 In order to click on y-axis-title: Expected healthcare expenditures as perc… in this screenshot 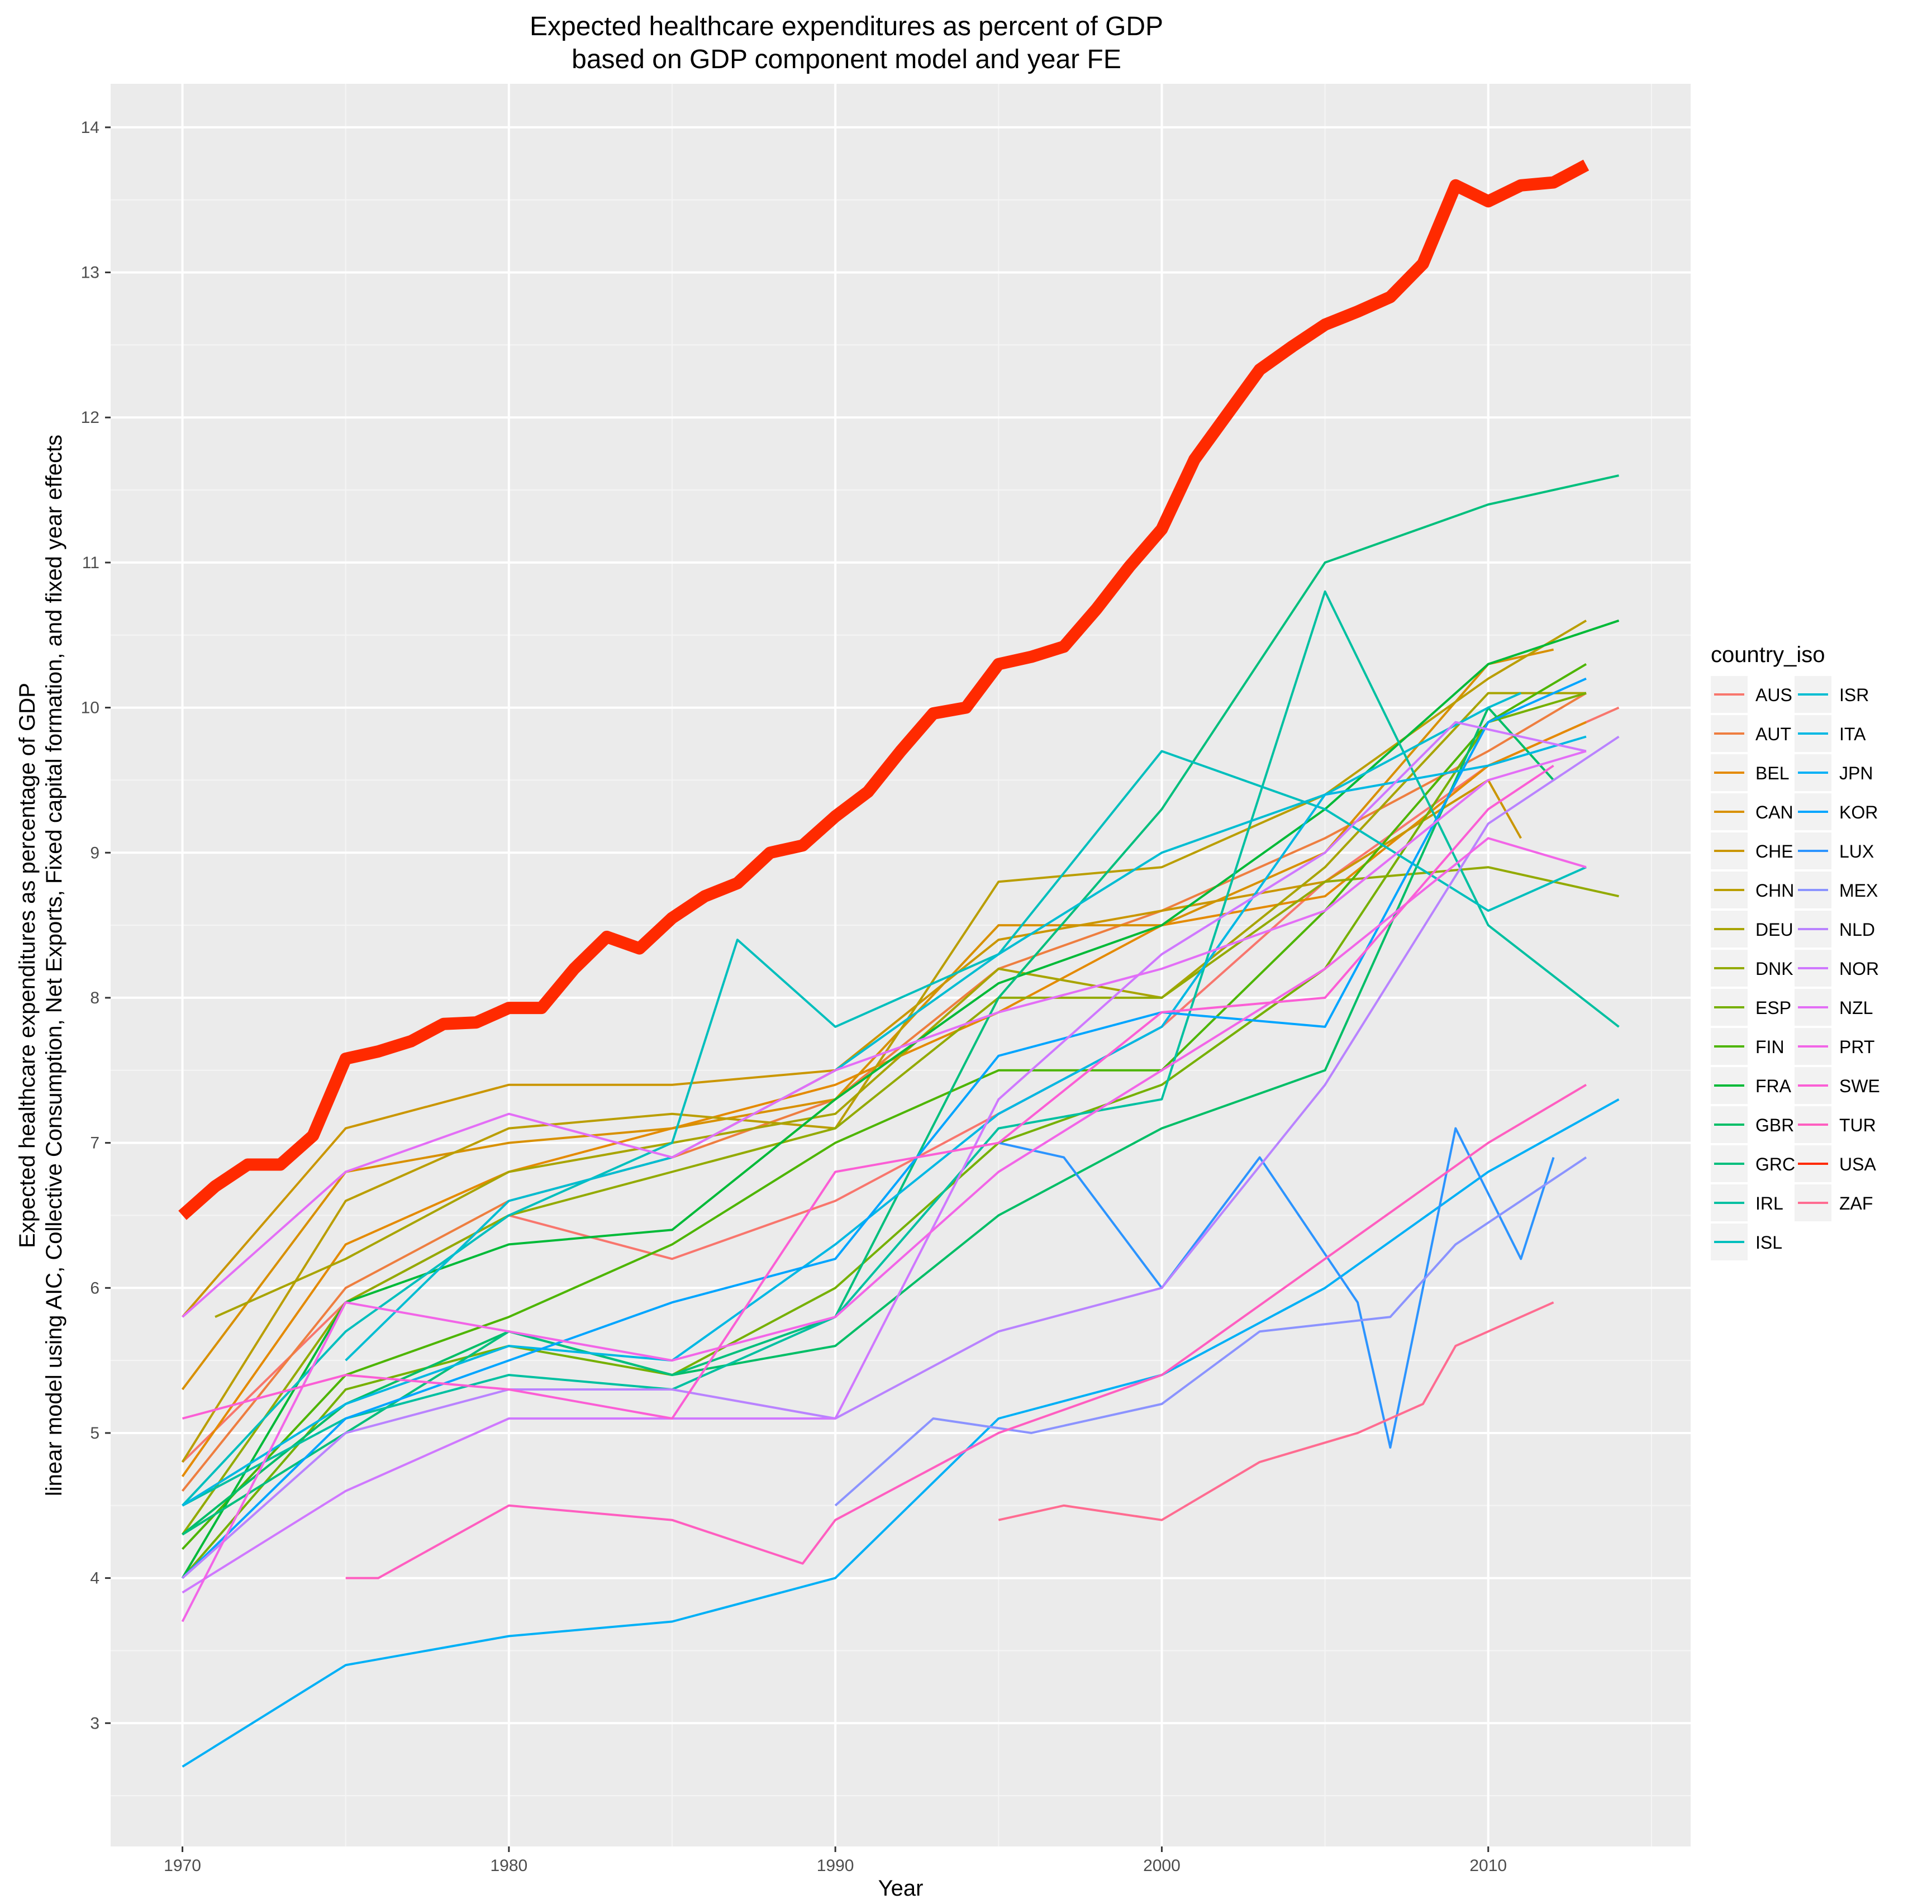, I will do `click(41, 965)`.